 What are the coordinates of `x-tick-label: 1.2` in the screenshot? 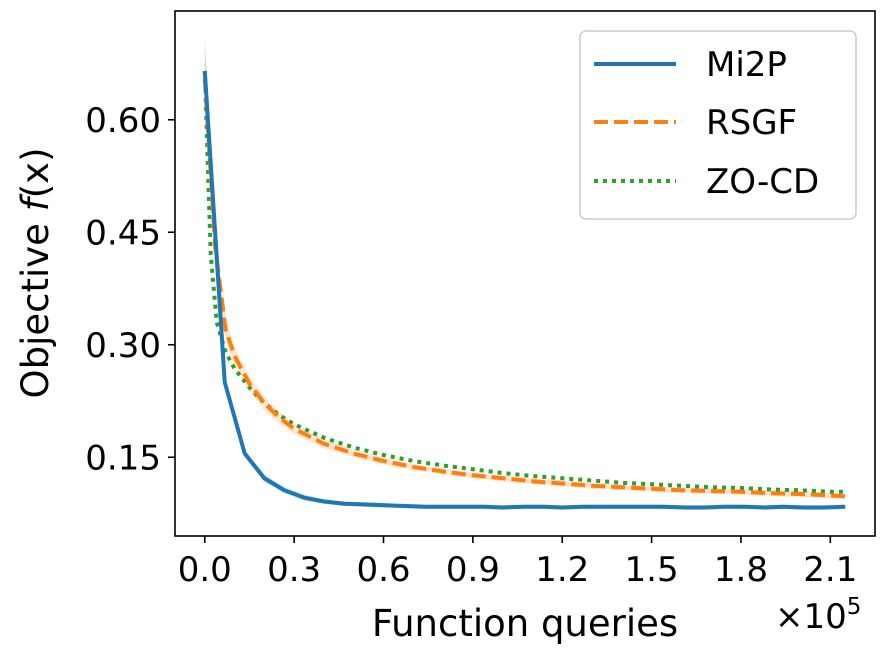 It's located at (562, 570).